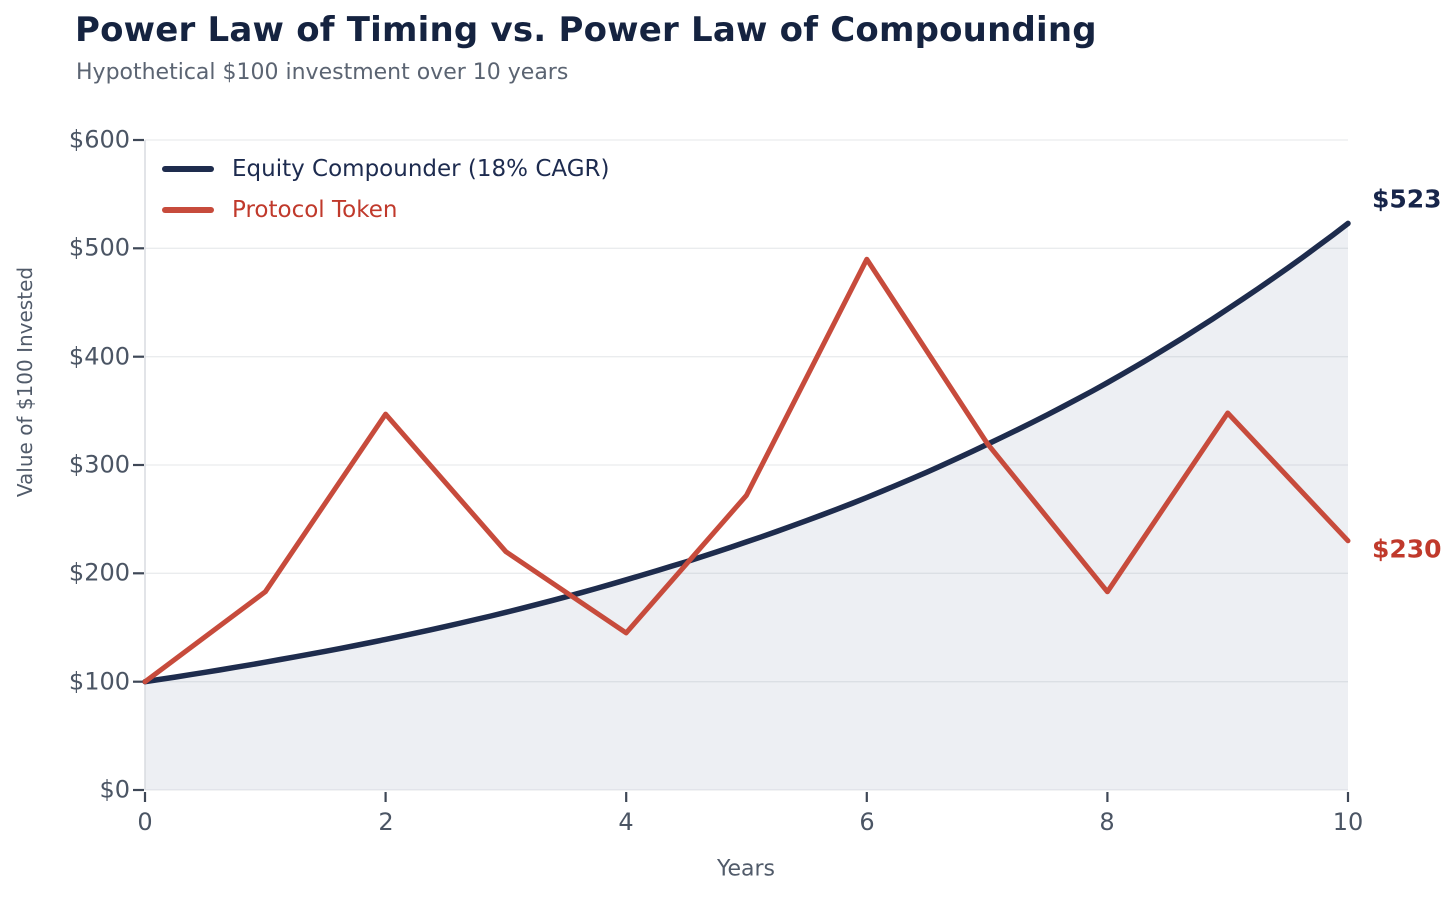 This screenshot has height=899, width=1456. Describe the element at coordinates (386, 822) in the screenshot. I see `x-tick-label: 2` at that location.